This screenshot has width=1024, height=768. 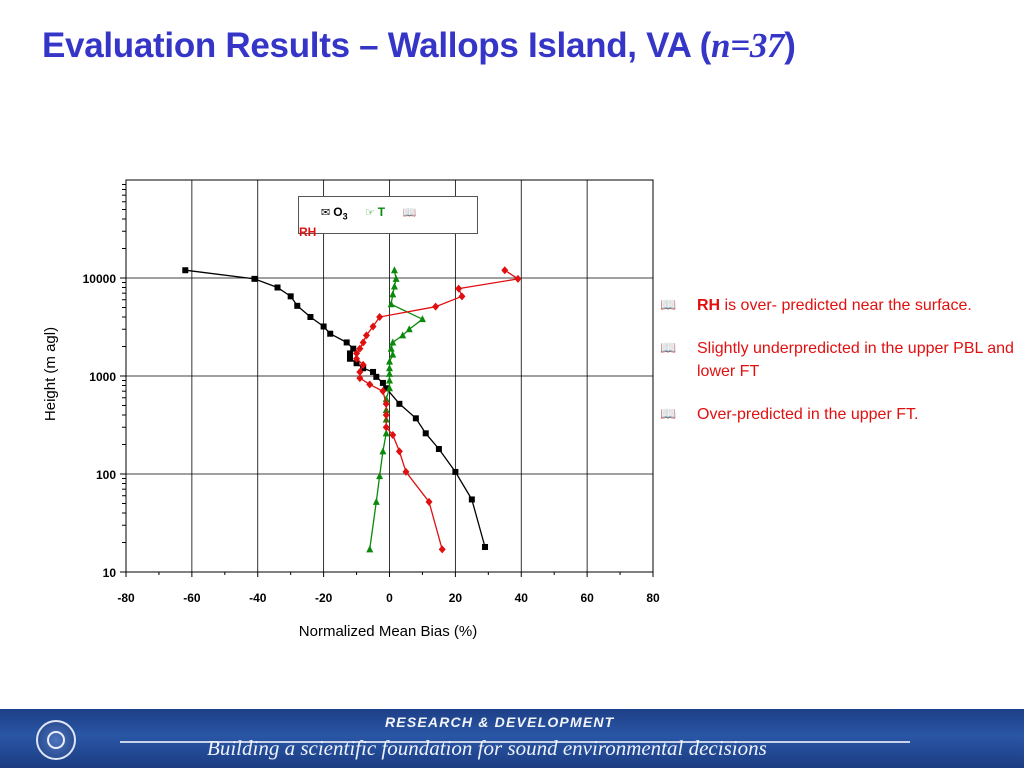 I want to click on pointing-hand-icon: ☞, so click(x=369, y=212).